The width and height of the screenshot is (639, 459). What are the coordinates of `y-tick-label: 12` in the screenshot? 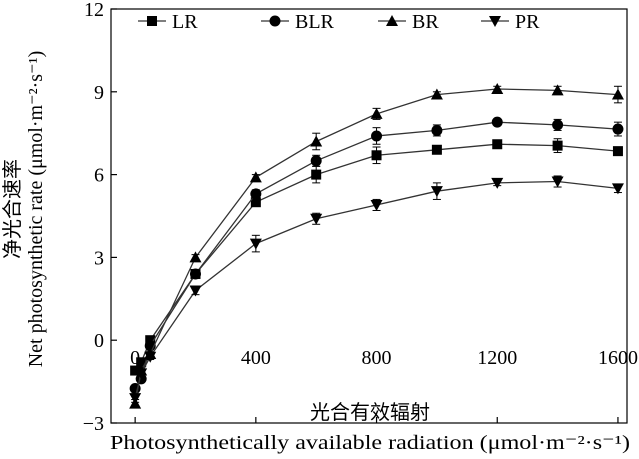 It's located at (94, 10).